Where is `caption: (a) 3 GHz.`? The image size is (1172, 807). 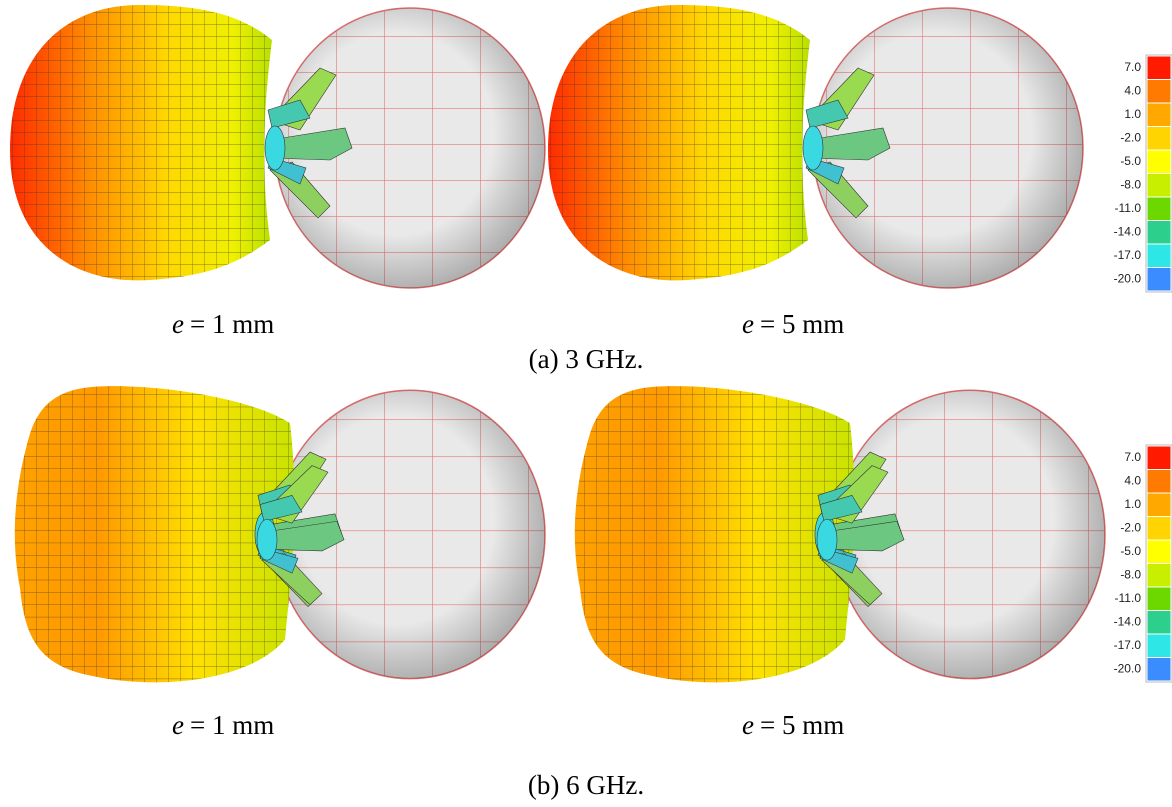
caption: (a) 3 GHz. is located at coordinates (586, 359).